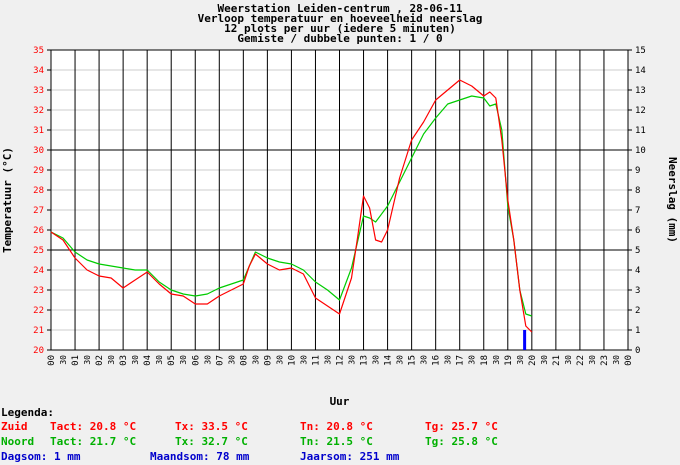  I want to click on x-tick-label: 15, so click(413, 360).